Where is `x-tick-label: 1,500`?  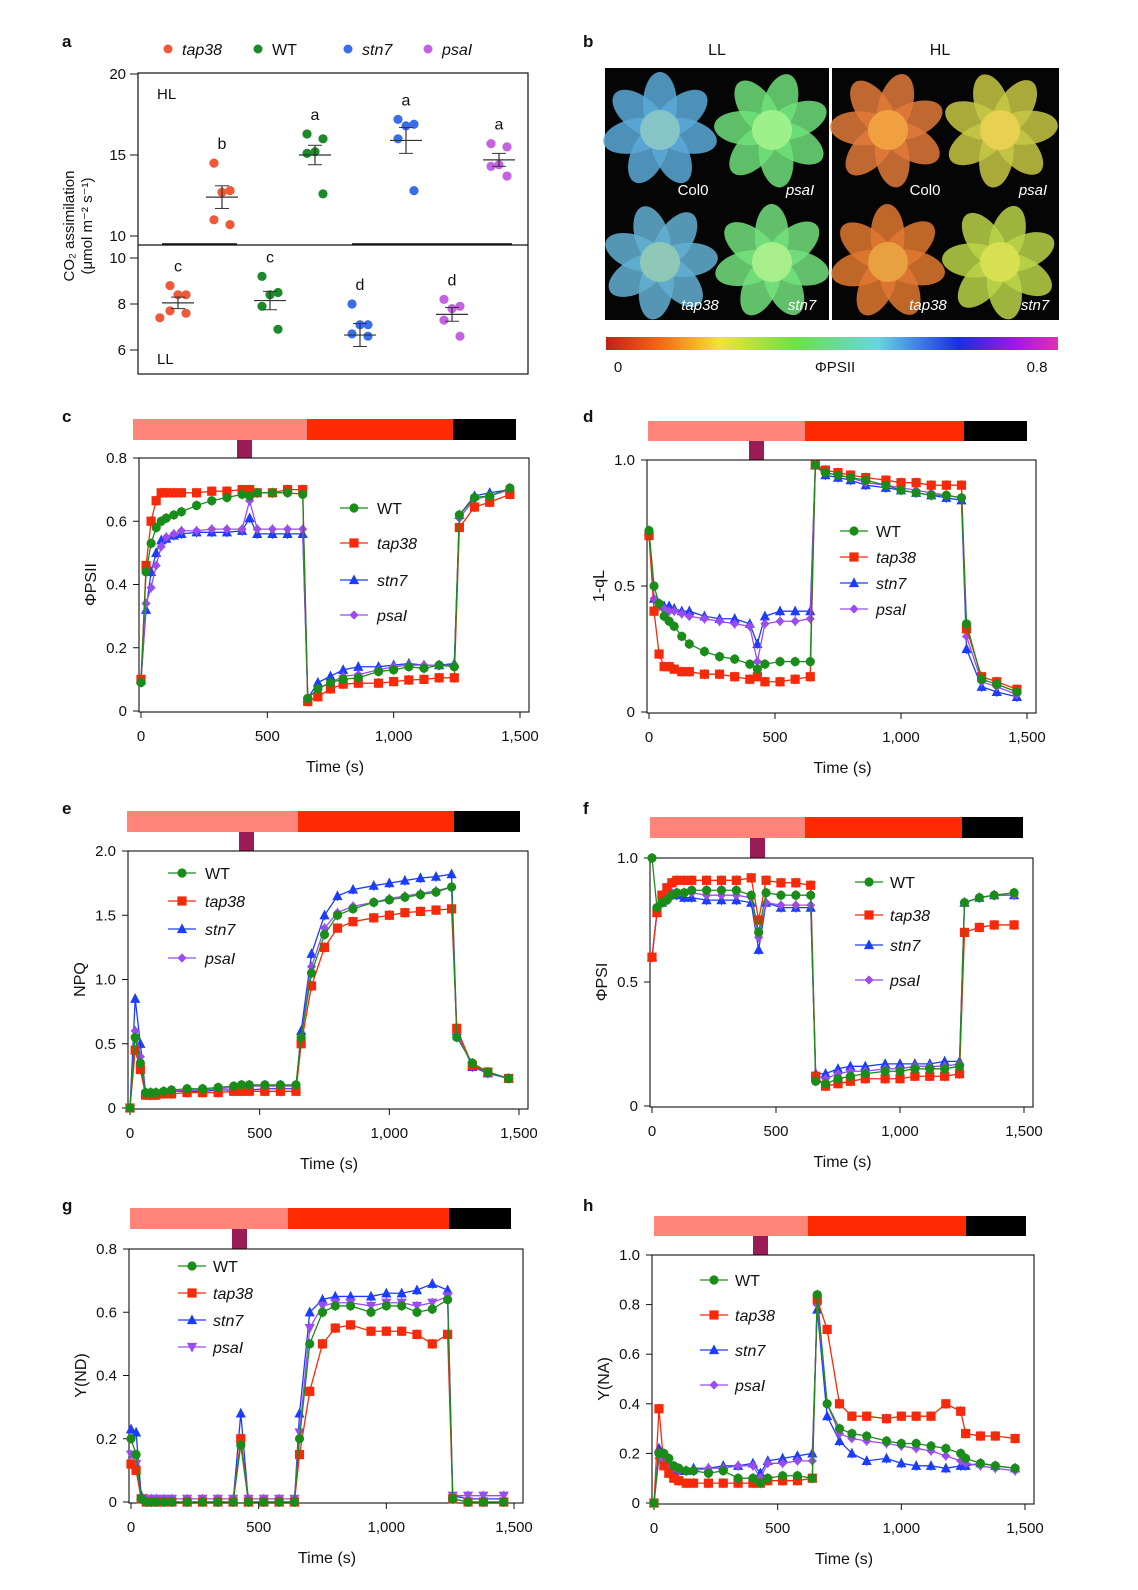
x-tick-label: 1,500 is located at coordinates (520, 736).